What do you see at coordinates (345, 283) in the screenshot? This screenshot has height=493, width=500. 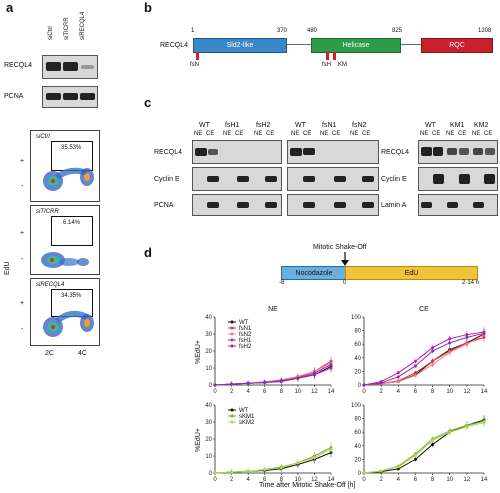 I see `timeline-tick: 0` at bounding box center [345, 283].